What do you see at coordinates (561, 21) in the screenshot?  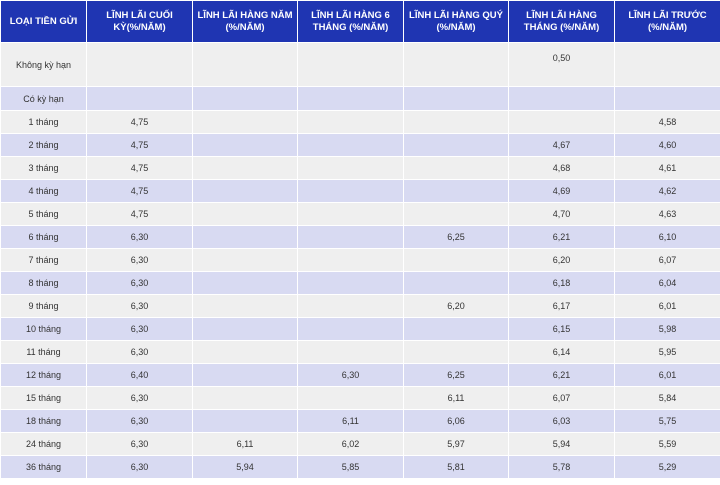 I see `header-monthly: LĨNH LÃI HÀNG THÁNG (%/NĂM)` at bounding box center [561, 21].